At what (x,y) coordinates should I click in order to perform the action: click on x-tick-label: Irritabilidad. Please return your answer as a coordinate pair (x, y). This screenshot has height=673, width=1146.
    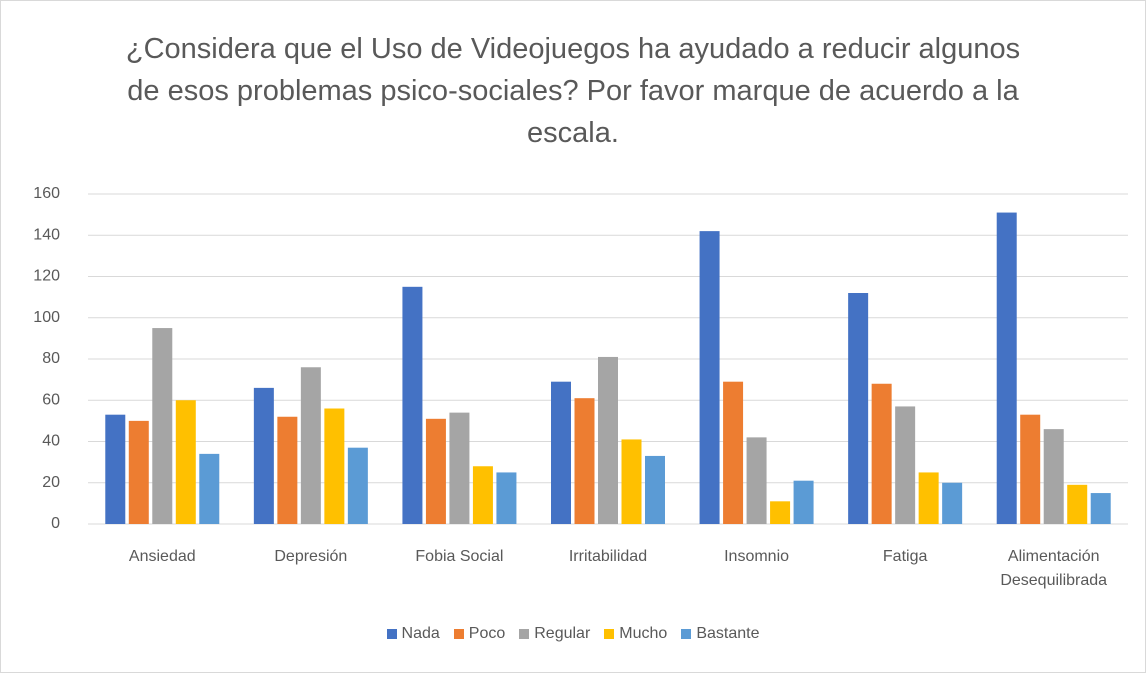
    Looking at the image, I should click on (608, 556).